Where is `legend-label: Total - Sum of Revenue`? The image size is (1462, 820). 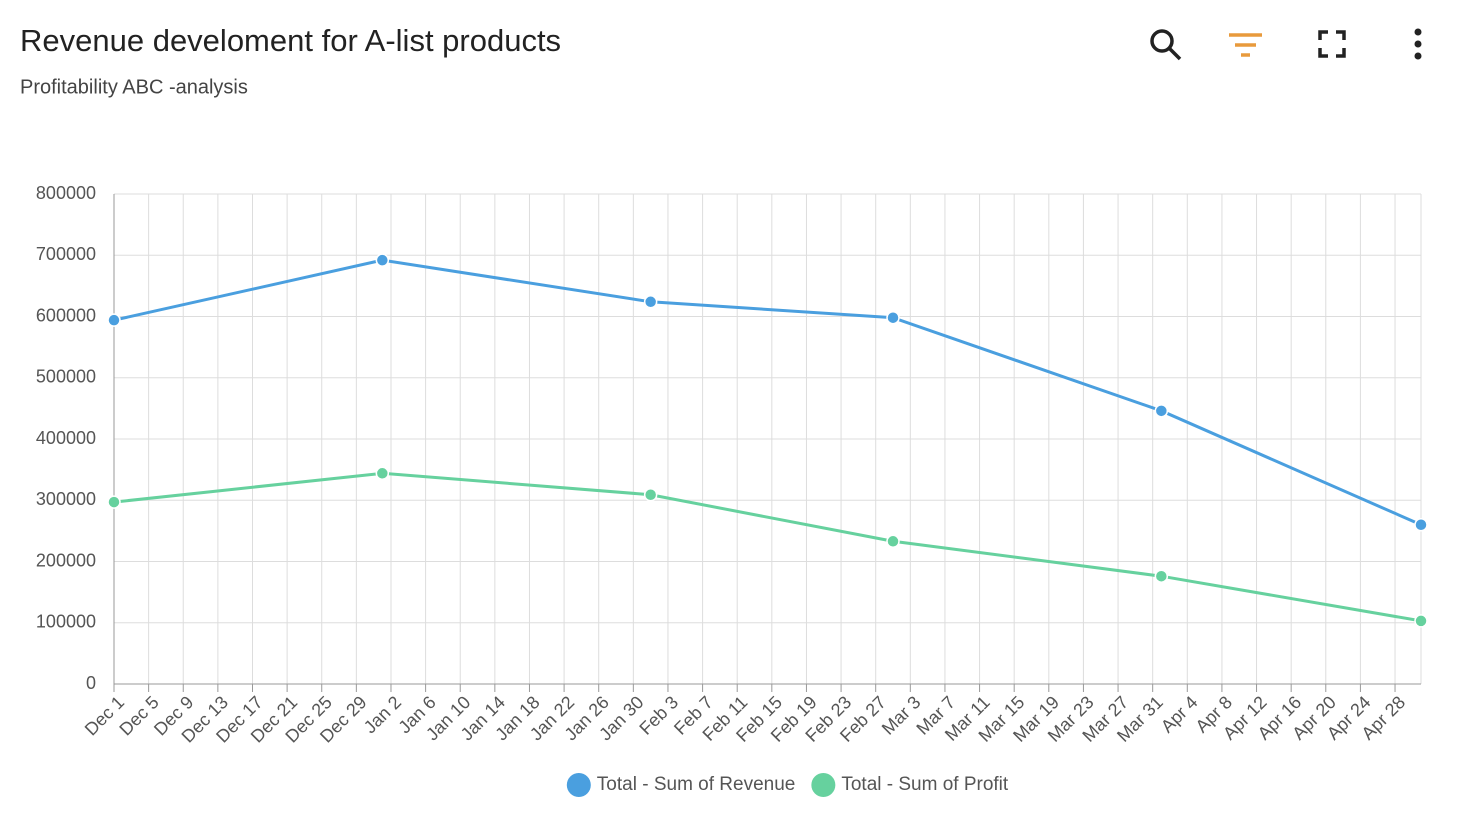 legend-label: Total - Sum of Revenue is located at coordinates (696, 784).